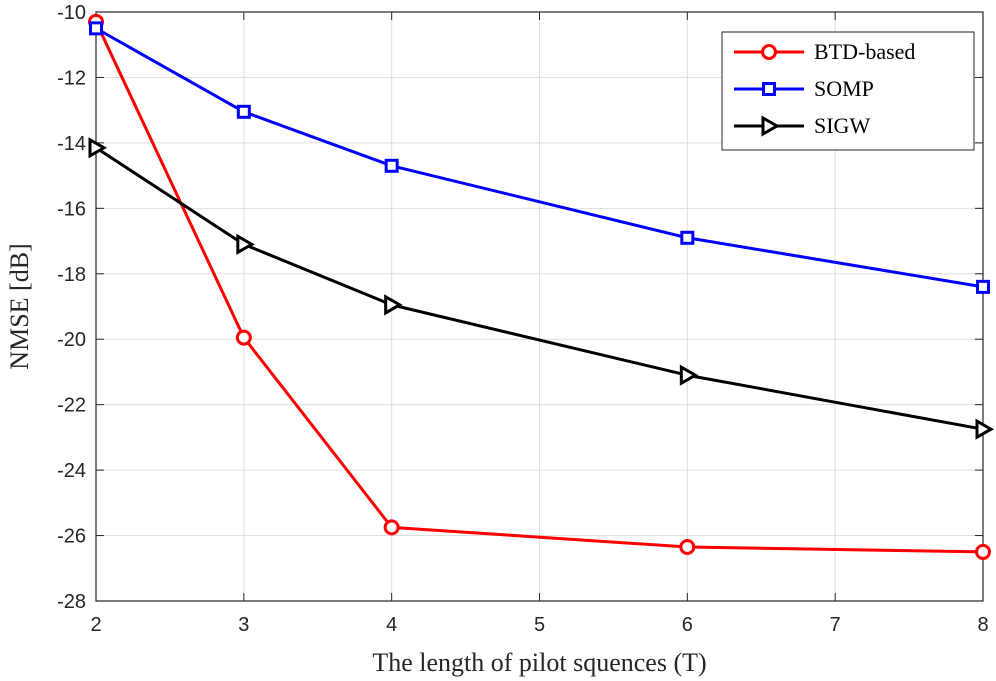 This screenshot has width=996, height=681. What do you see at coordinates (539, 662) in the screenshot?
I see `x-axis-label: The length of pilot squences (T)` at bounding box center [539, 662].